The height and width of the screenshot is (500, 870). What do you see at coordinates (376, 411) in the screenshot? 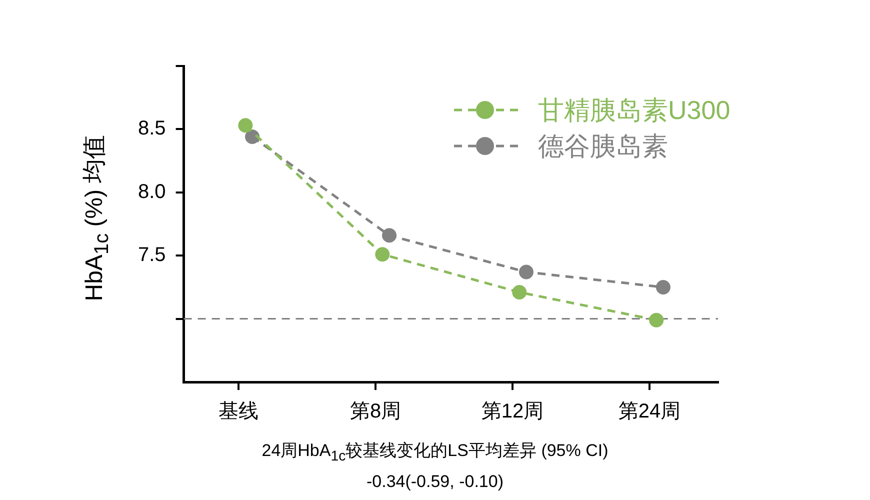
I see `x-tick-label: 第8周` at bounding box center [376, 411].